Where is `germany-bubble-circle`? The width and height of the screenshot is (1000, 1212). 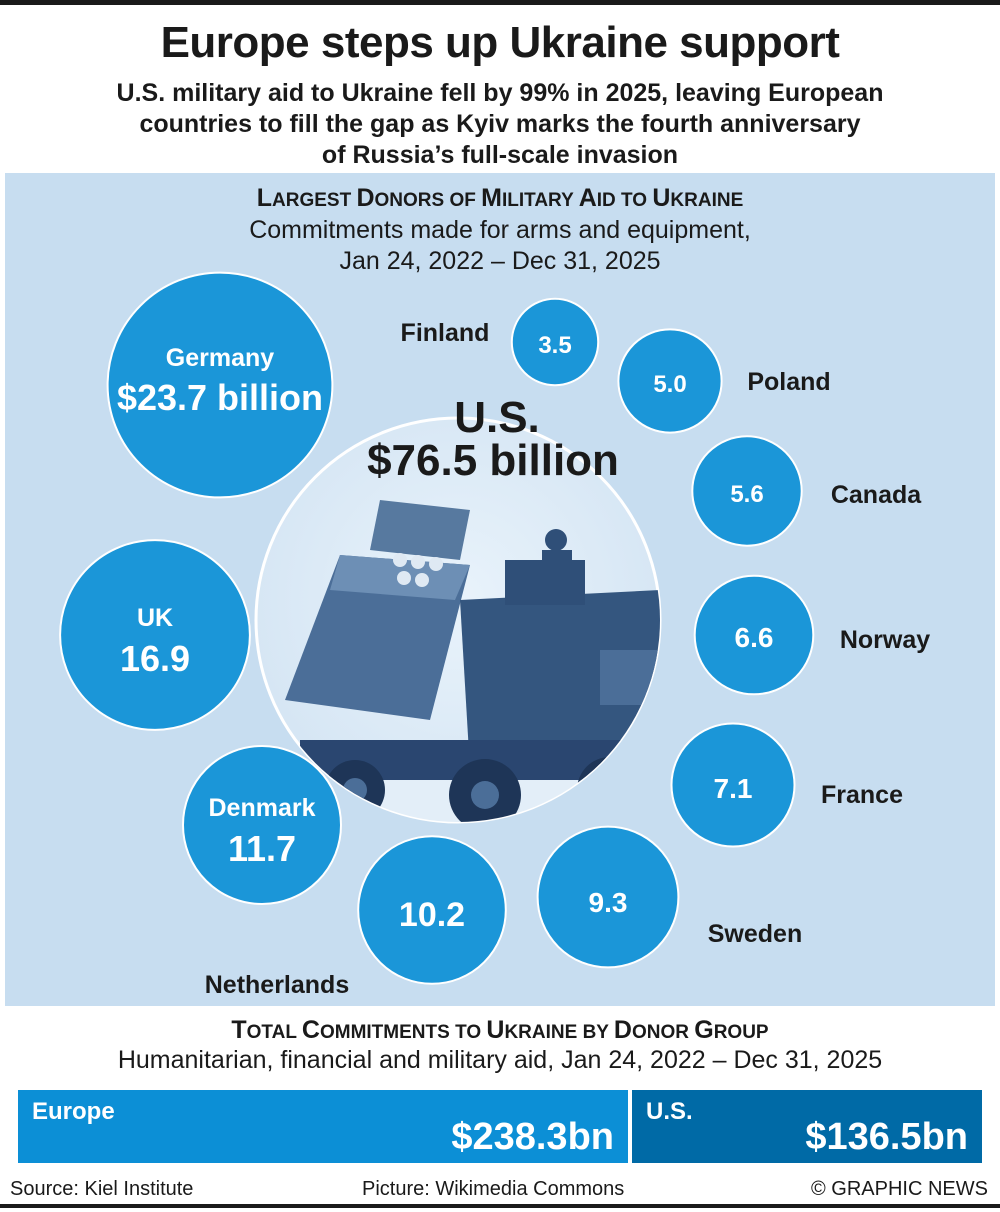 germany-bubble-circle is located at coordinates (220, 385).